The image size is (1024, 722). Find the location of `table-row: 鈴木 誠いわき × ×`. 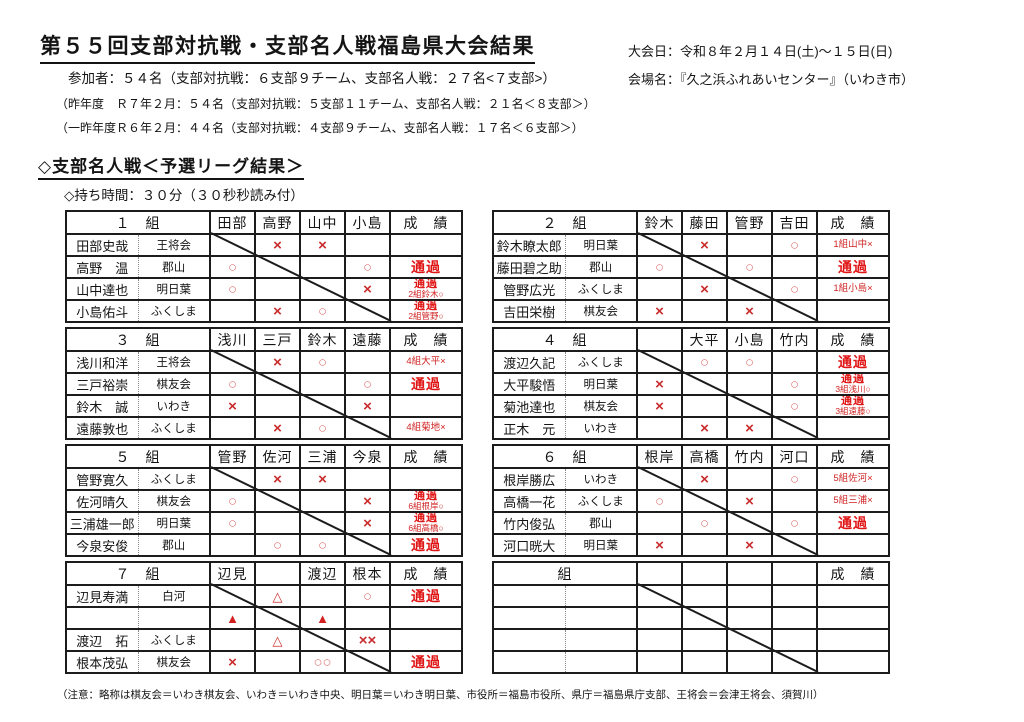

table-row: 鈴木 誠いわき × × is located at coordinates (264, 406).